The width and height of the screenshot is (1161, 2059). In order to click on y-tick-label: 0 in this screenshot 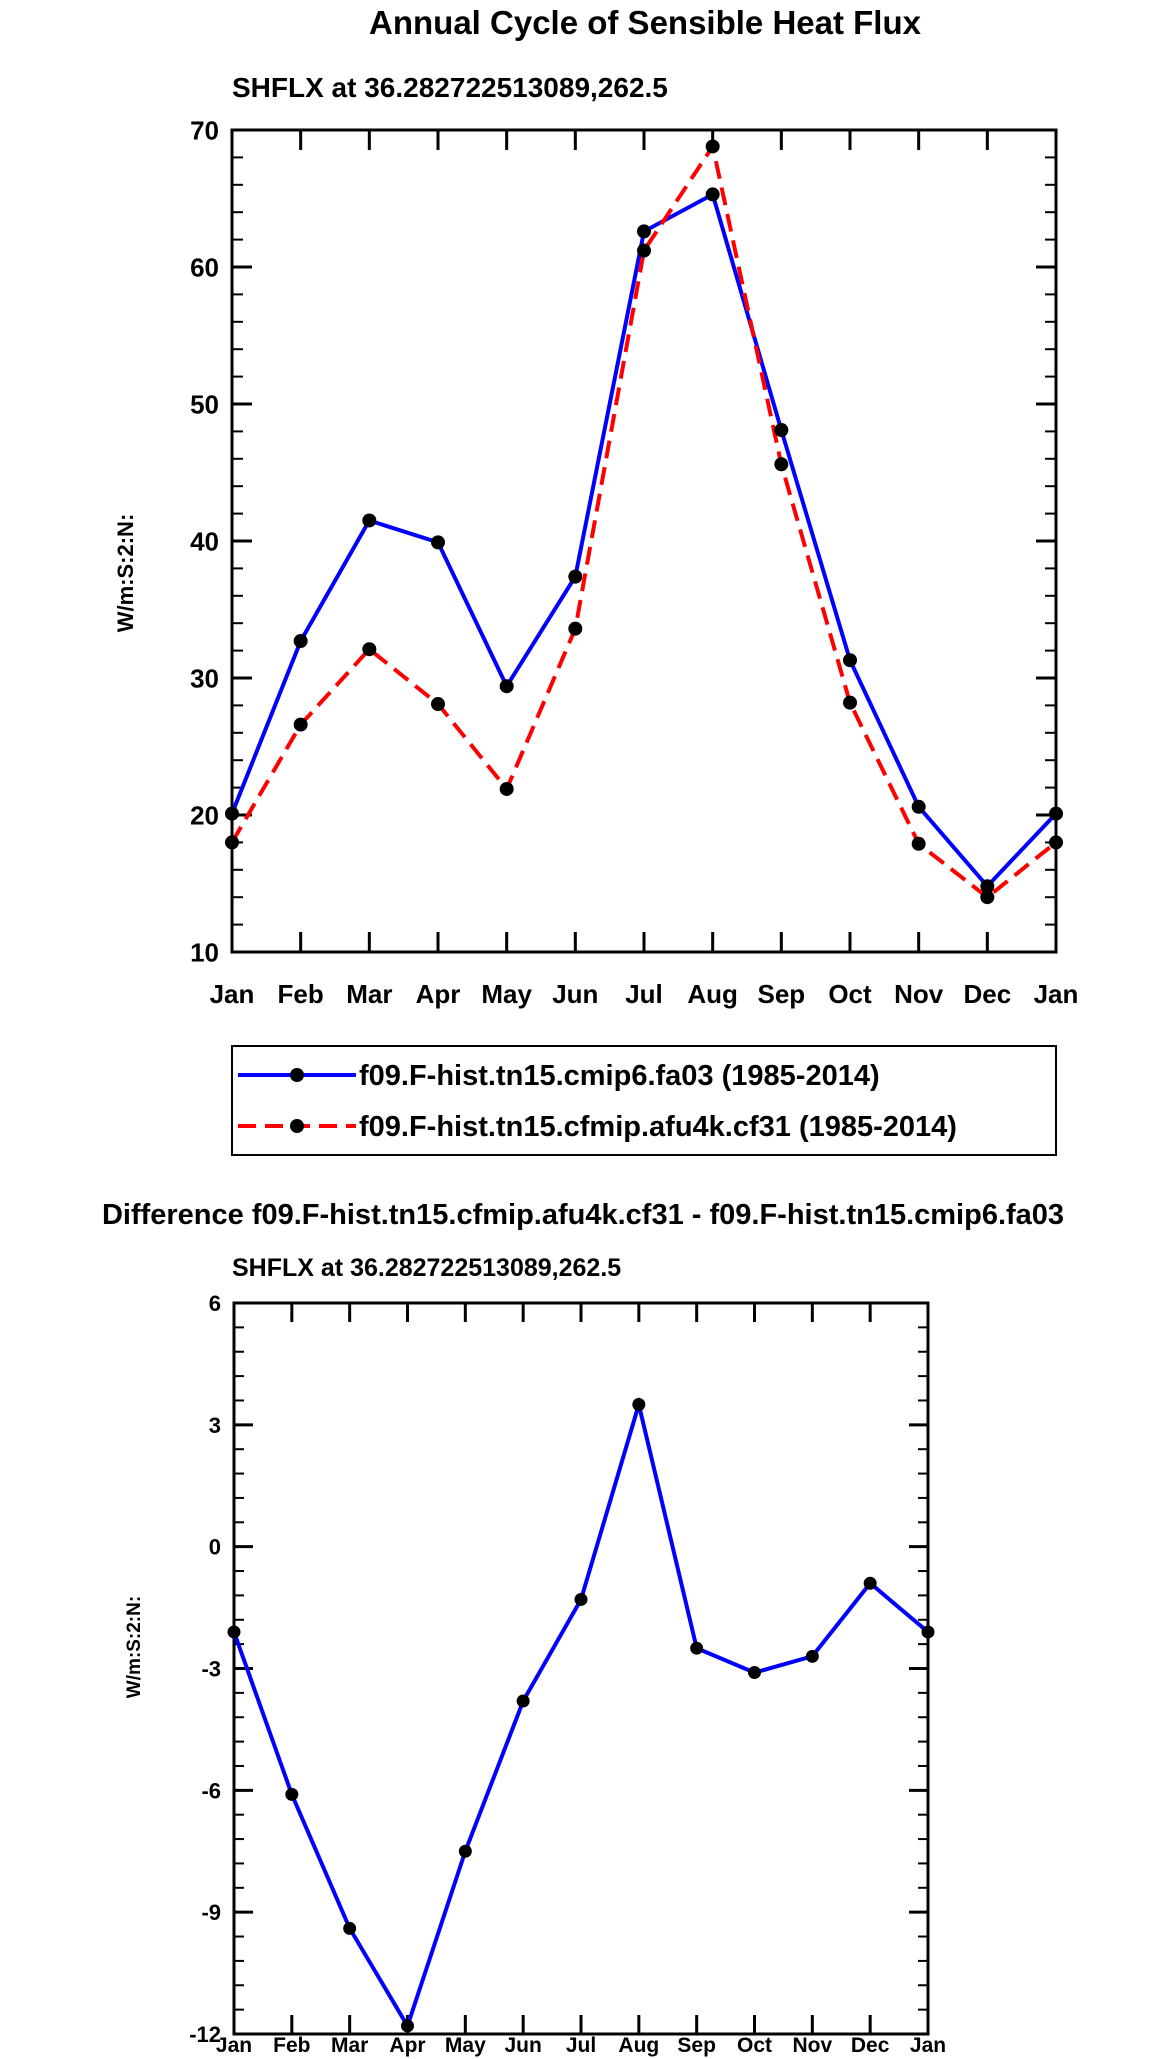, I will do `click(215, 1547)`.